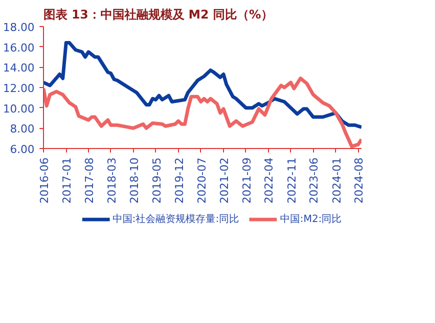 This screenshot has height=323, width=435. What do you see at coordinates (89, 180) in the screenshot?
I see `x-tick-label: 2017-08` at bounding box center [89, 180].